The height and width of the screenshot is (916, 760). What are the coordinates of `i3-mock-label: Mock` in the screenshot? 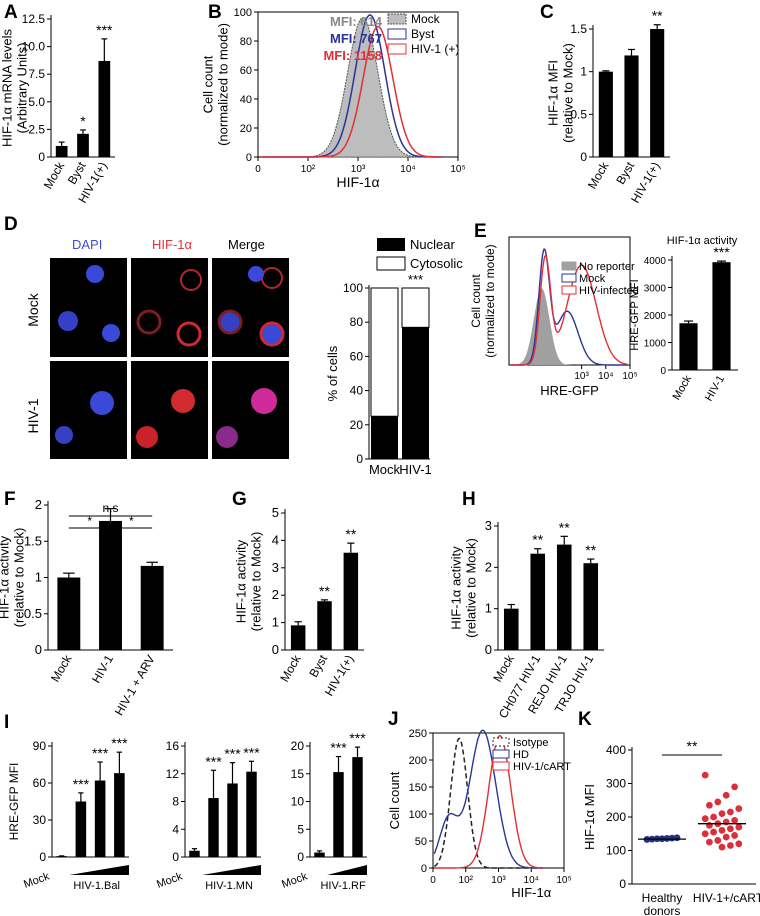 It's located at (294, 880).